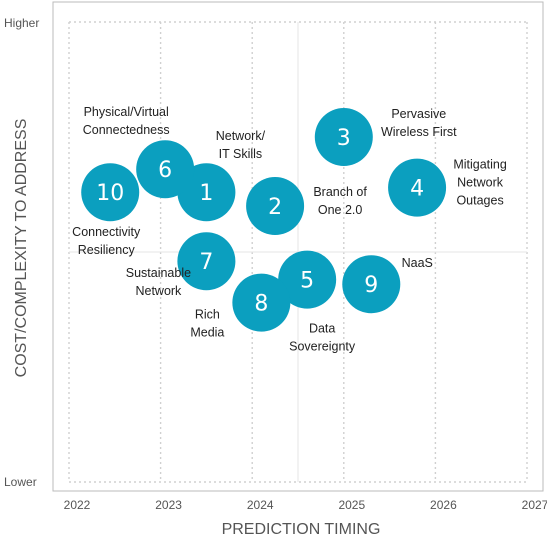 This screenshot has height=540, width=547. Describe the element at coordinates (106, 232) in the screenshot. I see `bubble-label-10: Connectivity` at that location.